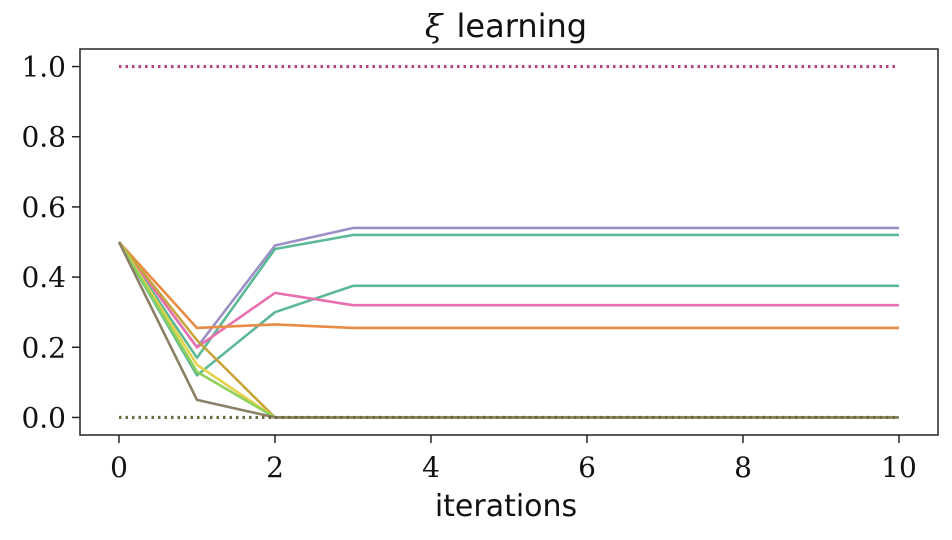 Image resolution: width=952 pixels, height=540 pixels. Describe the element at coordinates (899, 467) in the screenshot. I see `x-tick-label: 10` at that location.